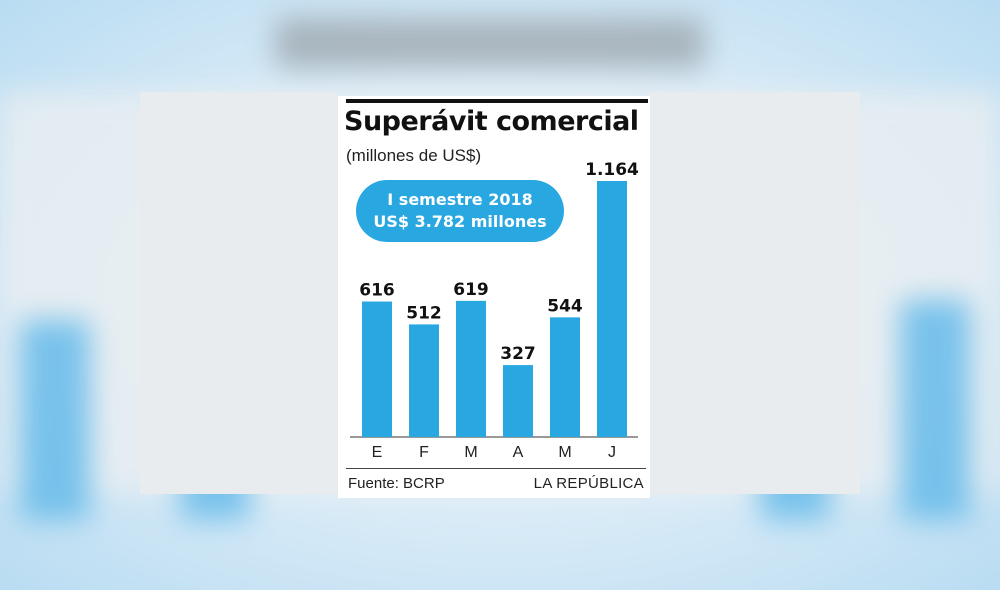 The image size is (1000, 590). I want to click on value-label-6: 1.164, so click(612, 170).